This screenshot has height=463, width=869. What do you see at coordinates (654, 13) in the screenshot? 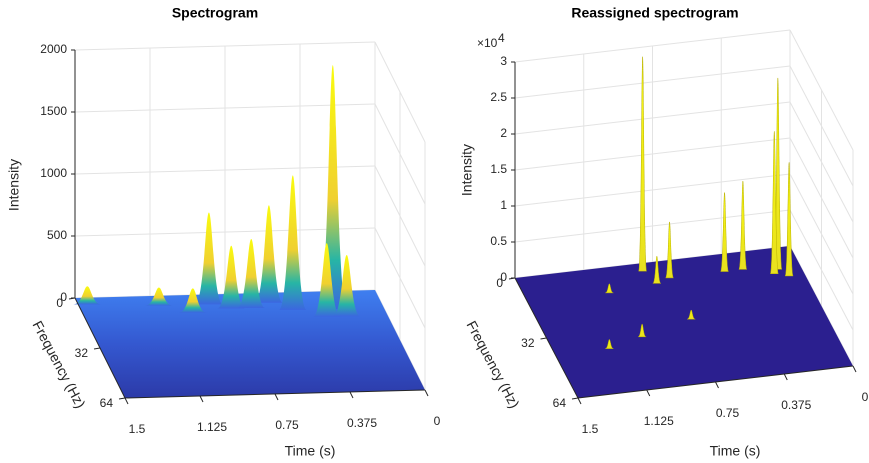
I see `chart-title: Reassigned spectrogram` at bounding box center [654, 13].